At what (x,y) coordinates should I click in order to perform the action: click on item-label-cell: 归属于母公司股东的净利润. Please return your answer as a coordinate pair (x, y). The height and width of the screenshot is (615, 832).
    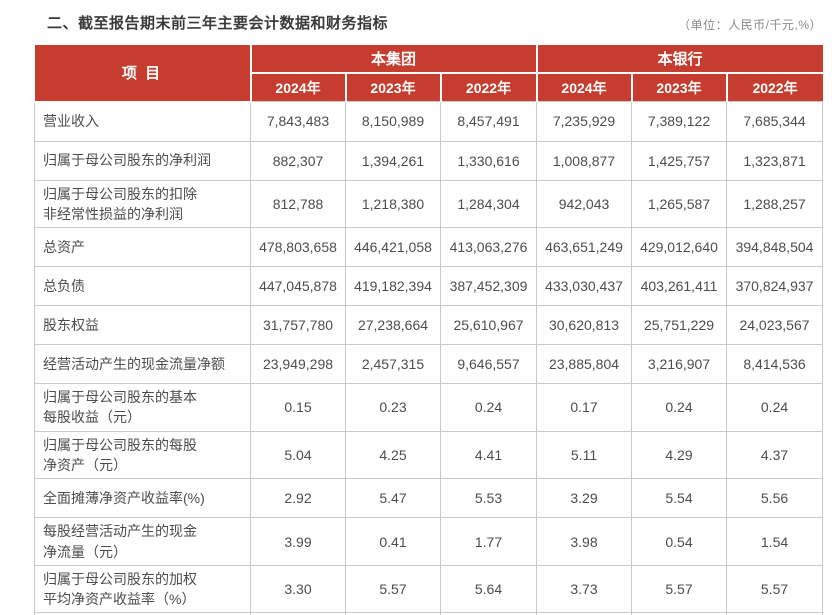
    Looking at the image, I should click on (142, 160).